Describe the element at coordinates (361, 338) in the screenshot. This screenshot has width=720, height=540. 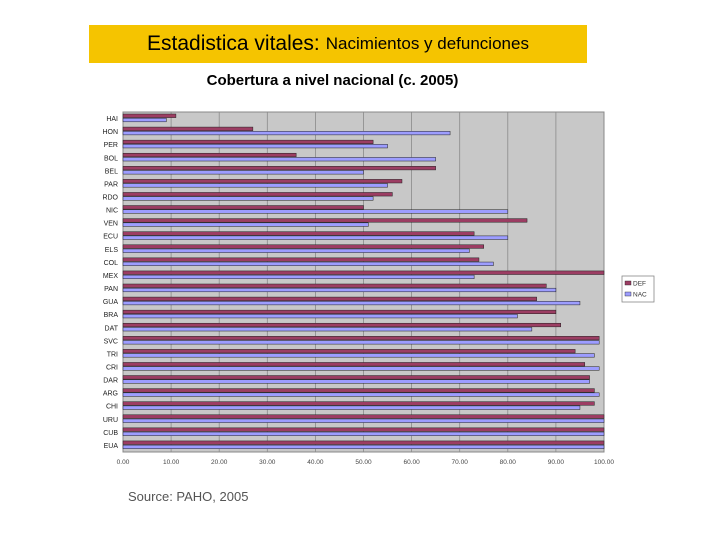
I see `bar-def-svc` at that location.